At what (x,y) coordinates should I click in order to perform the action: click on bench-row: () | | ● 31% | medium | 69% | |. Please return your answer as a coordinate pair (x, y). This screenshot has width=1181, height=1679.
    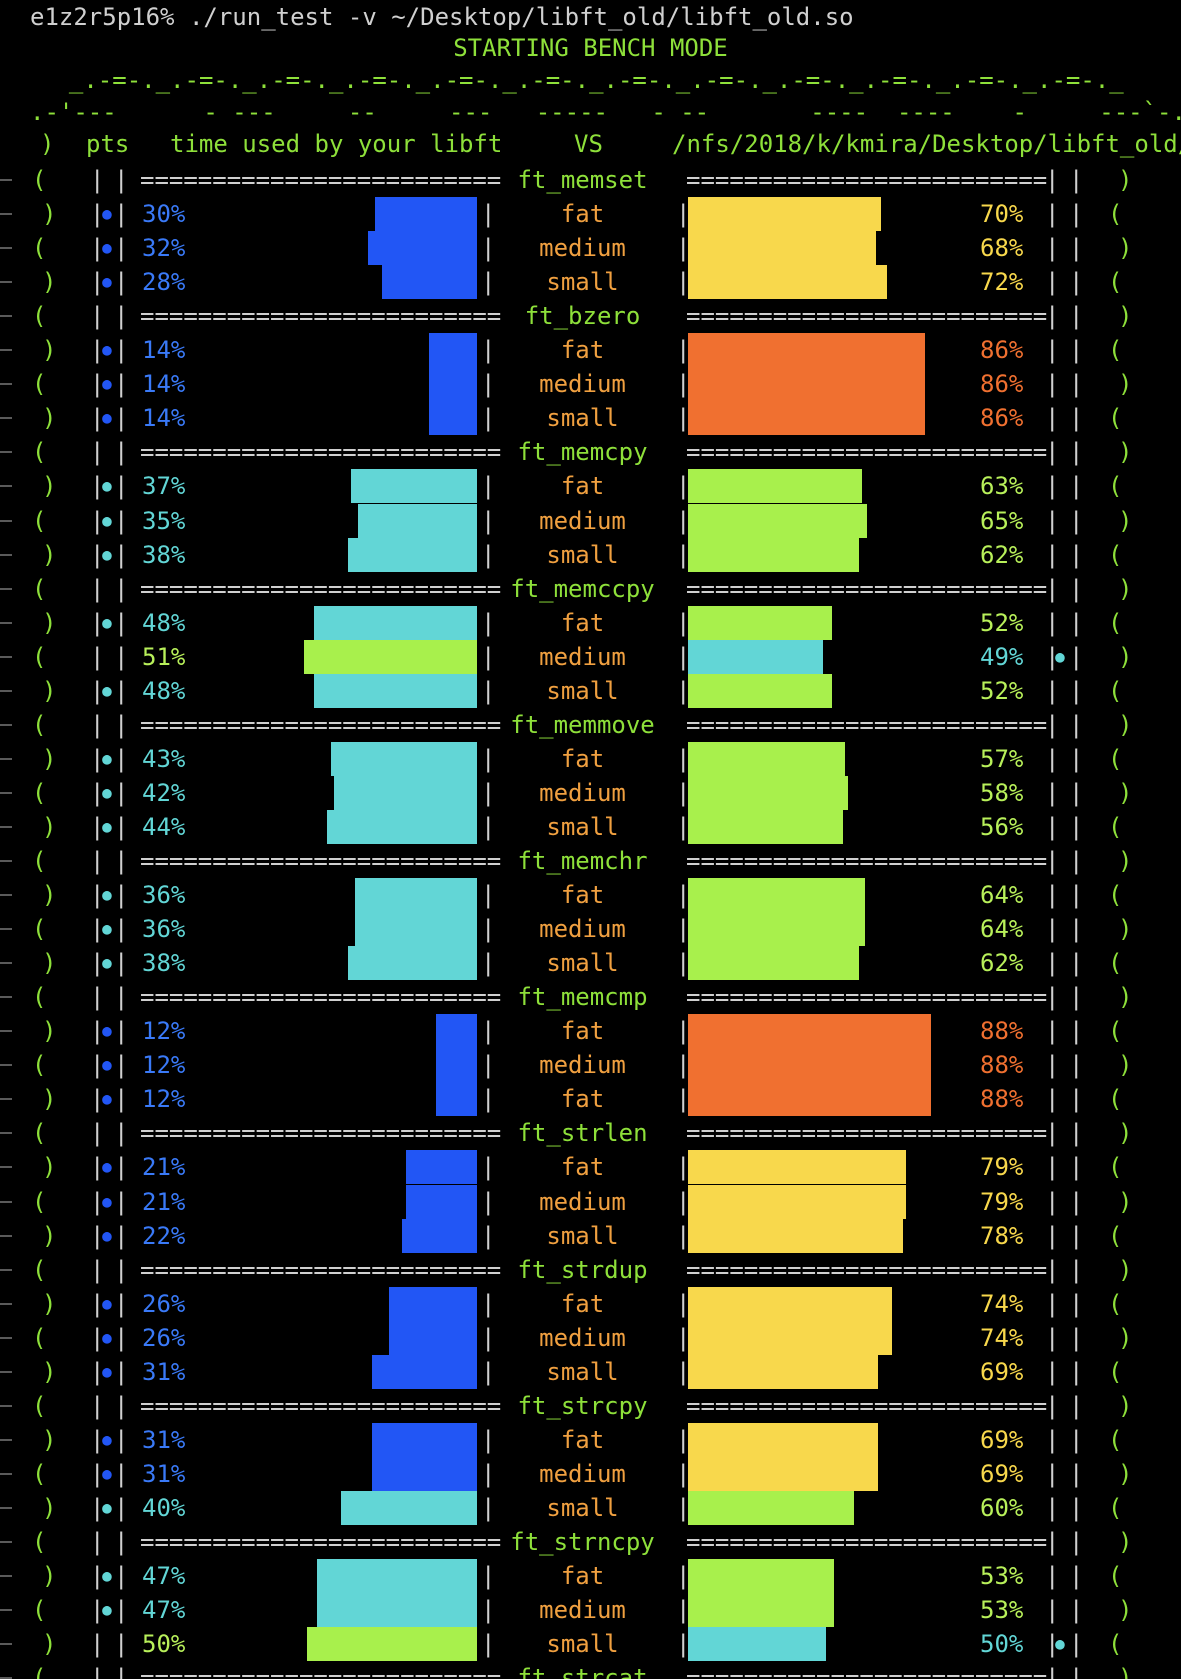
    Looking at the image, I should click on (590, 1474).